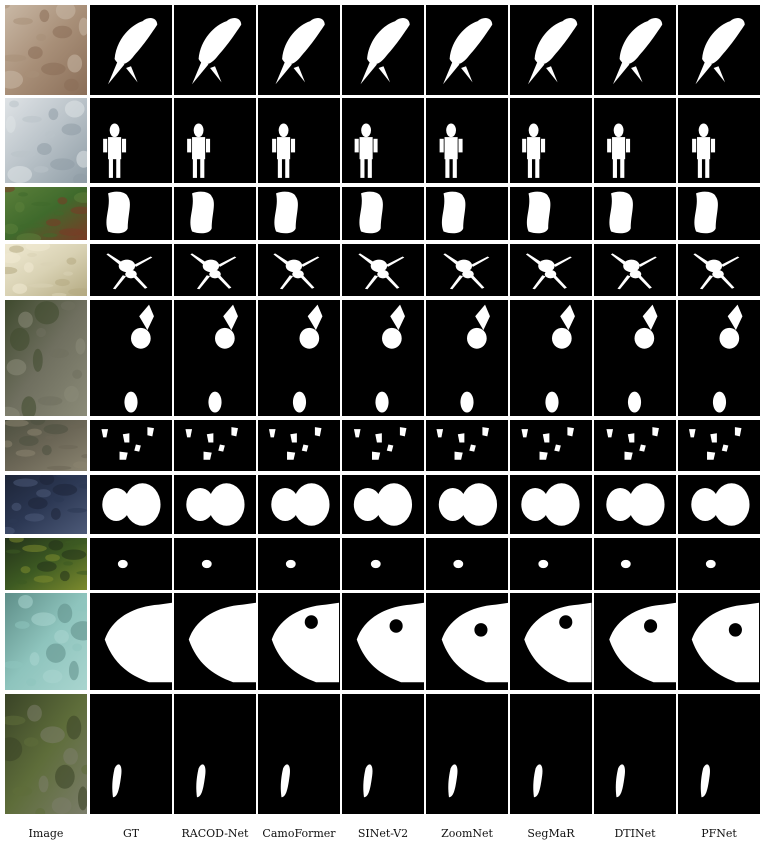 The image size is (765, 843). Describe the element at coordinates (215, 833) in the screenshot. I see `column-label-racod-net: RACOD-Net` at that location.